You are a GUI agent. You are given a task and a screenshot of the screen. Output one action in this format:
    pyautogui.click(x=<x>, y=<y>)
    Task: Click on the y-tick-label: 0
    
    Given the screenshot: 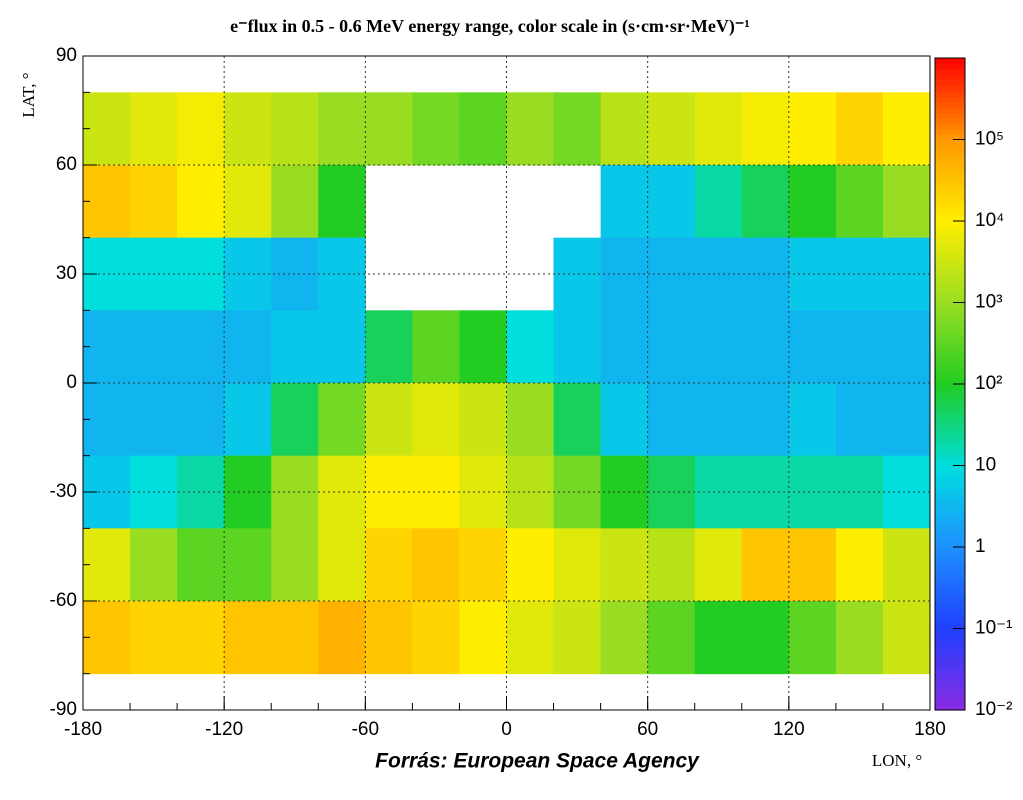 What is the action you would take?
    pyautogui.click(x=71, y=382)
    